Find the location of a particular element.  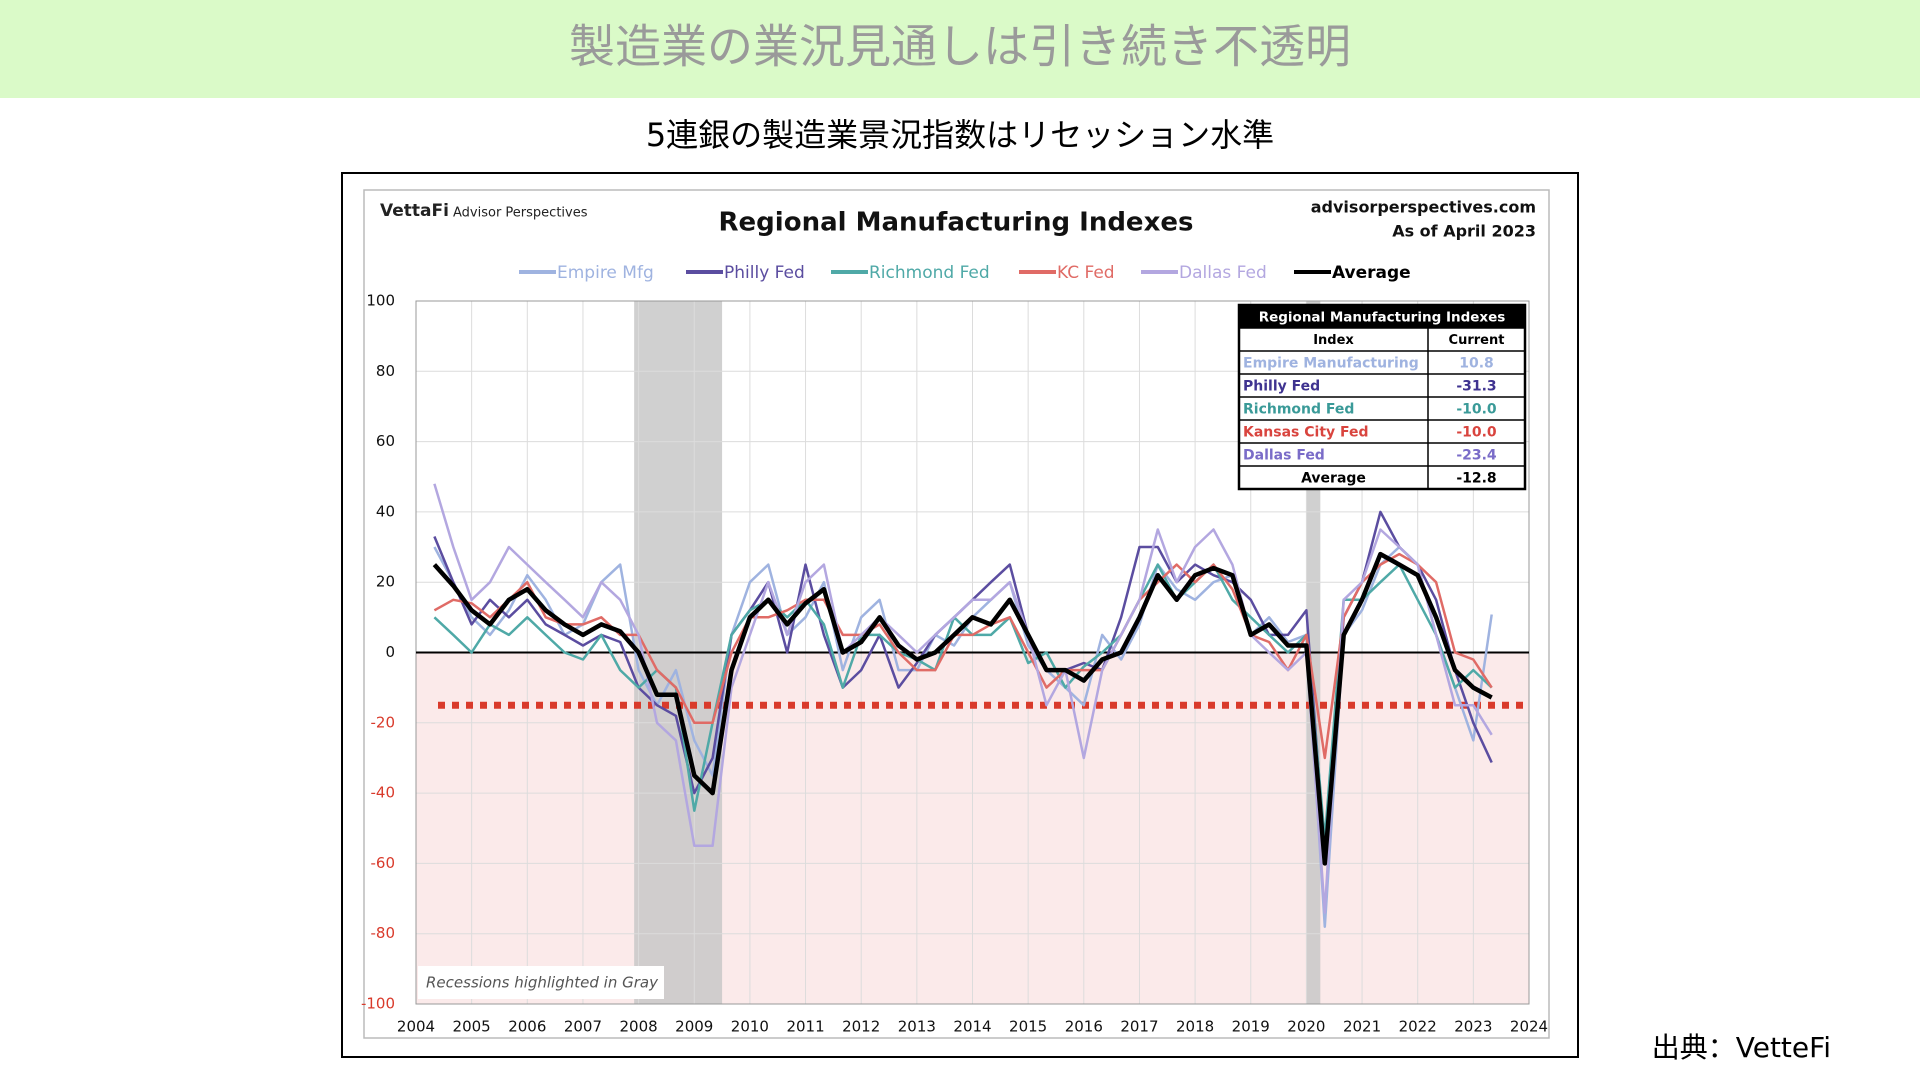

x-tick-label: 2022 is located at coordinates (1418, 1027).